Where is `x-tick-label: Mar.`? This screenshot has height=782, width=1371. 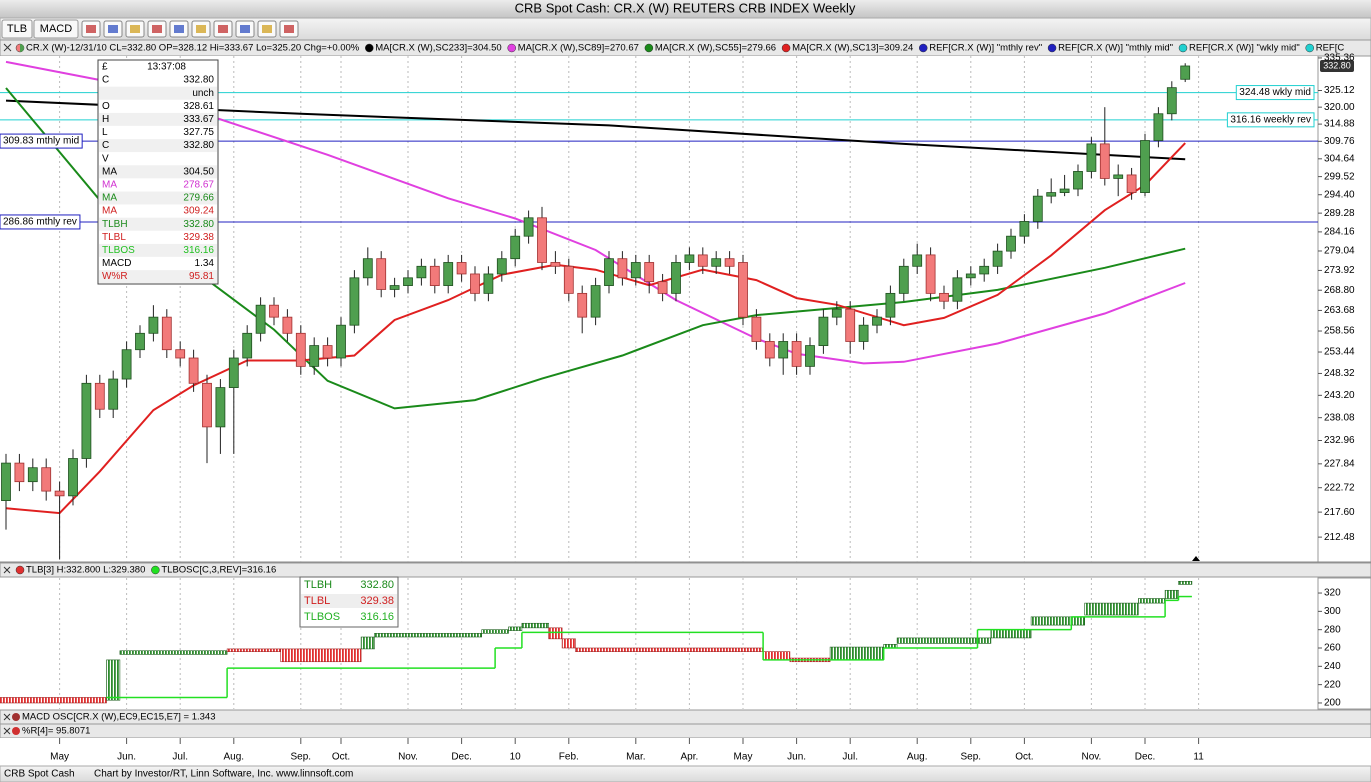
x-tick-label: Mar. is located at coordinates (635, 757).